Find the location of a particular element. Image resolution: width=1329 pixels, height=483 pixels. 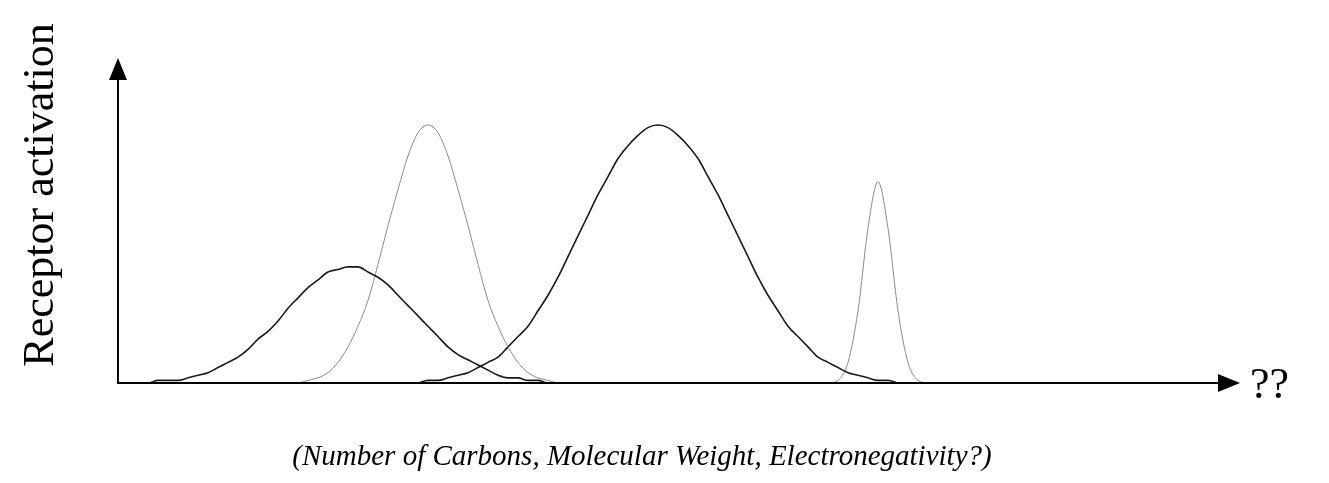

y-axis-title: Receptor activation is located at coordinates (38, 195).